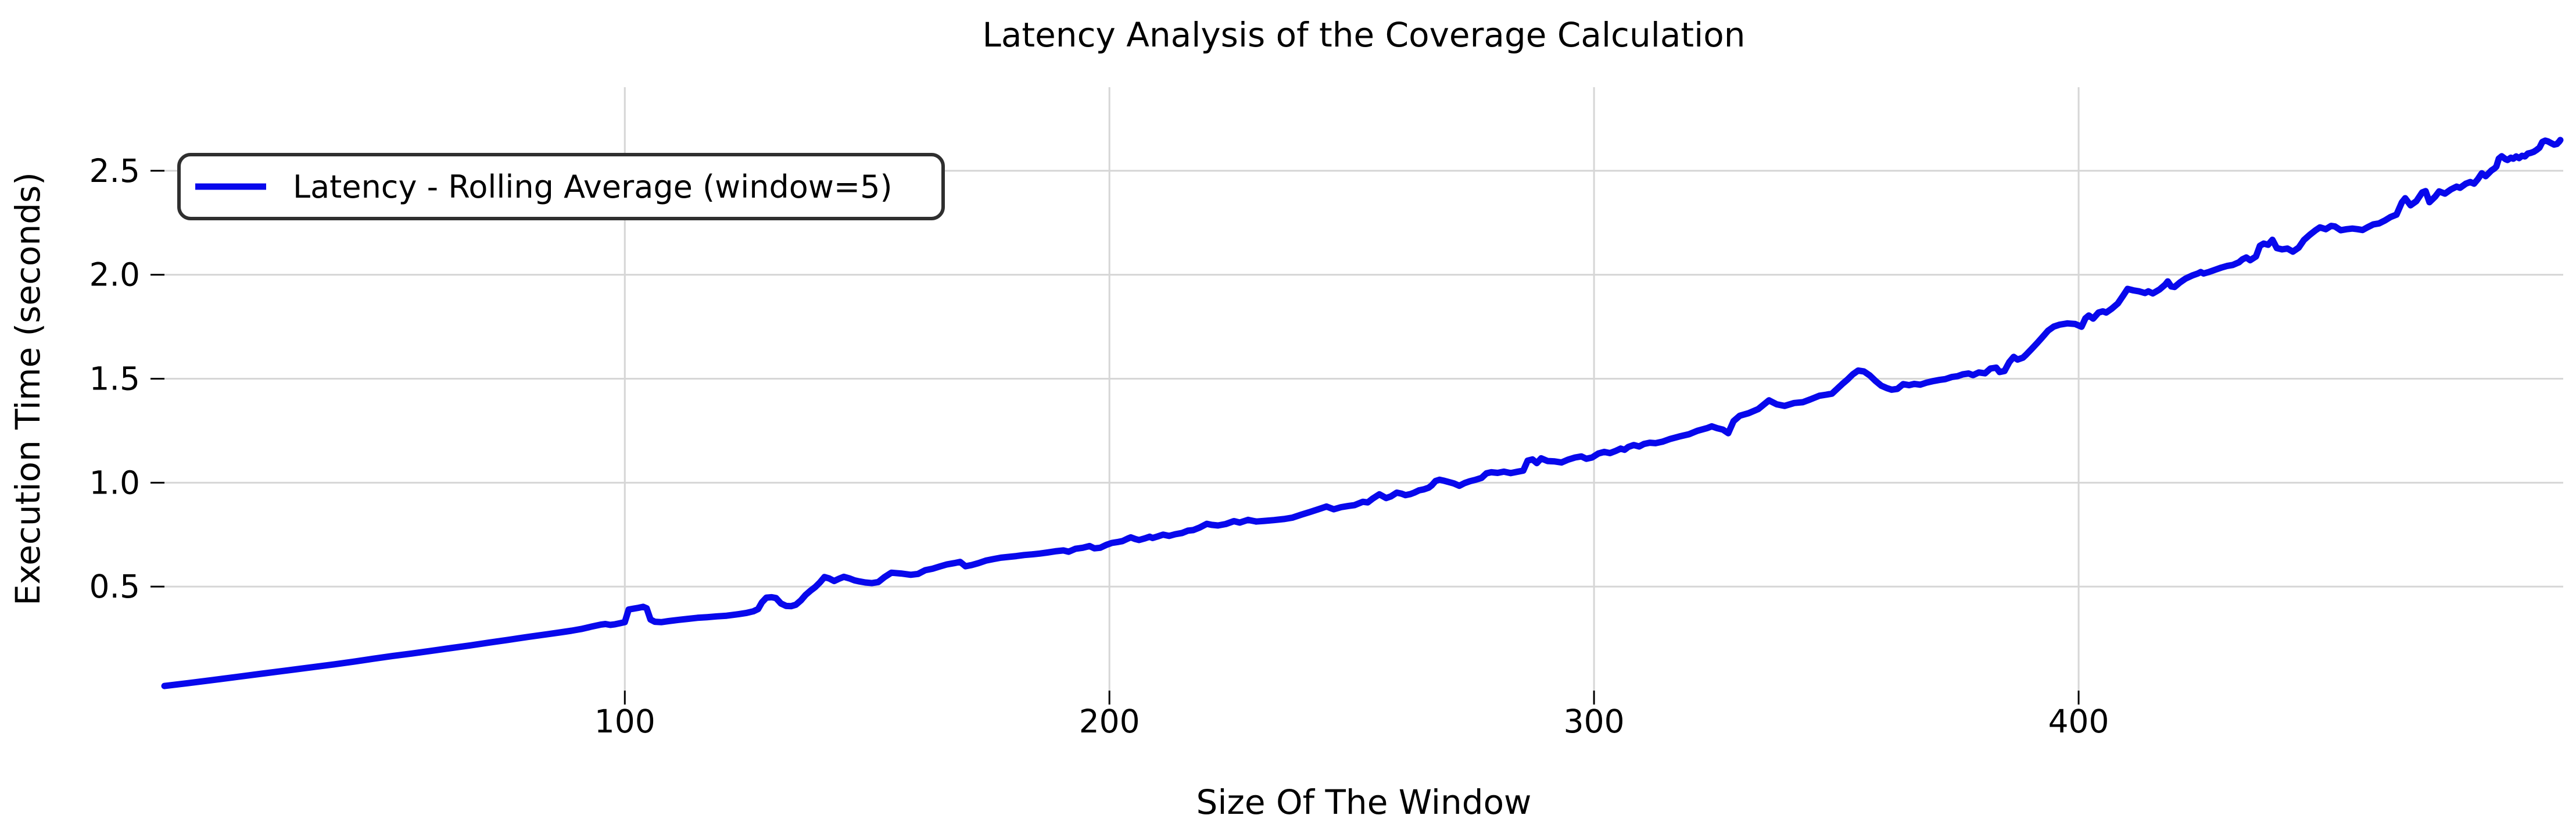 Image resolution: width=2576 pixels, height=833 pixels. I want to click on y-tick-label: 1.5, so click(114, 378).